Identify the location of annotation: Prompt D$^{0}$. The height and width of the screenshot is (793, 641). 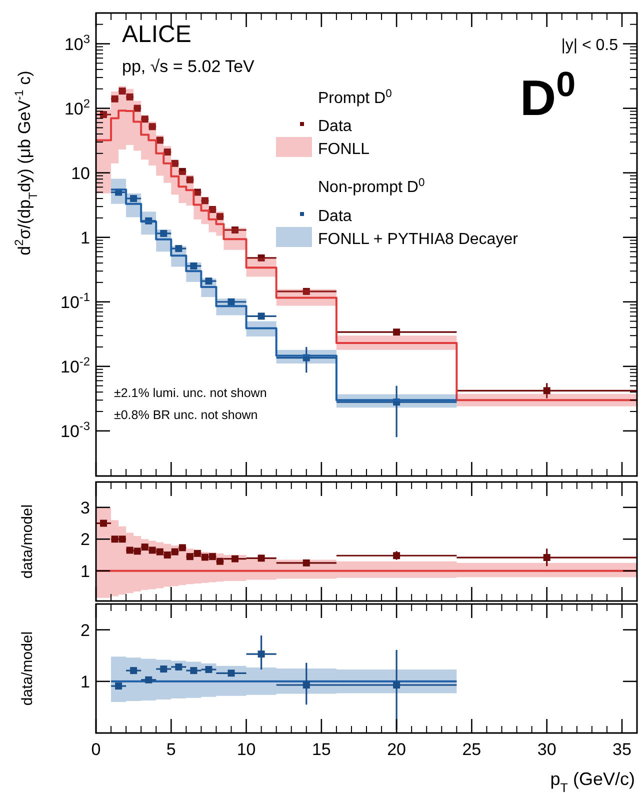
(355, 97).